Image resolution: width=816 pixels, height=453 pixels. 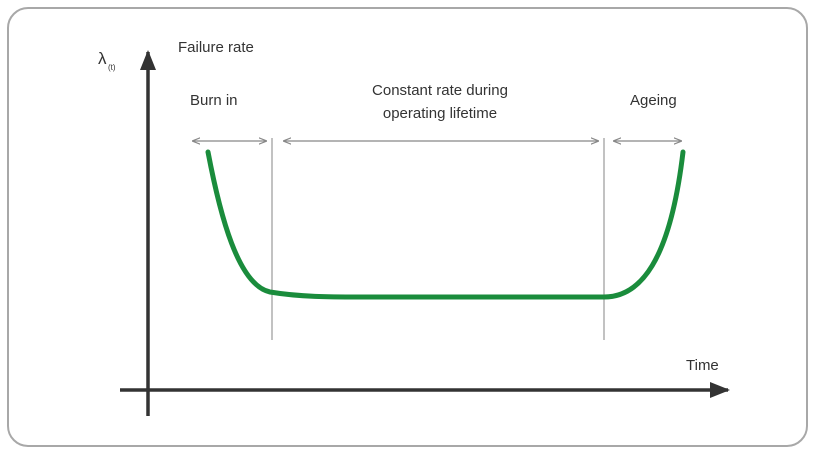 I want to click on phase-label: operating lifetime, so click(x=440, y=113).